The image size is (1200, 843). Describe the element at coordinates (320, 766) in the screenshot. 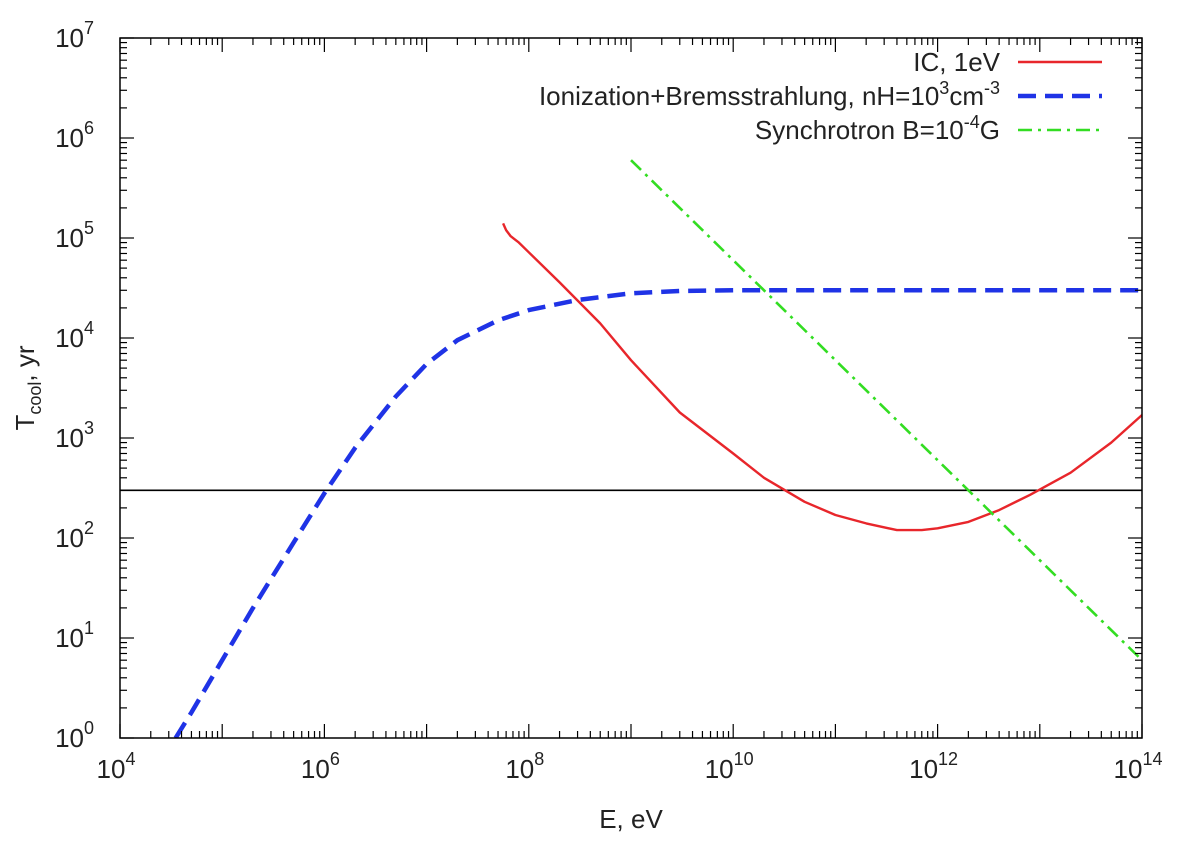

I see `x-tick-label: 10⁶` at that location.